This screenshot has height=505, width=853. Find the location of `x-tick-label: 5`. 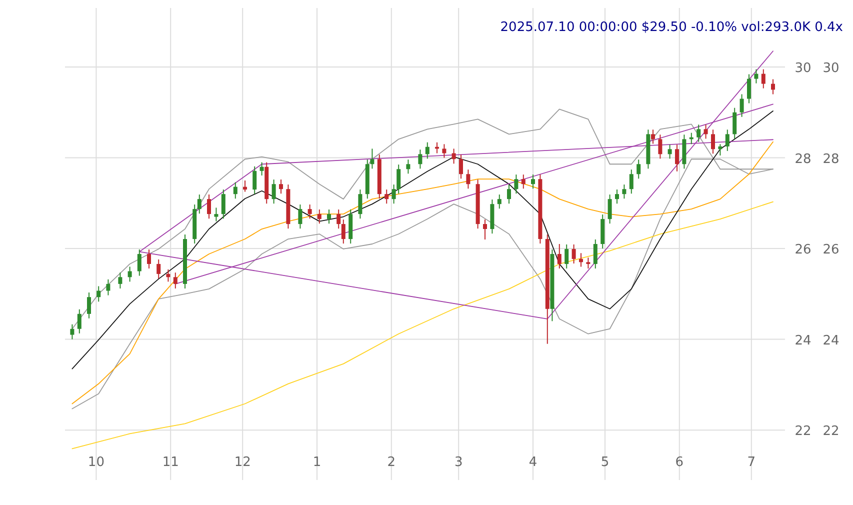

x-tick-label: 5 is located at coordinates (605, 462).